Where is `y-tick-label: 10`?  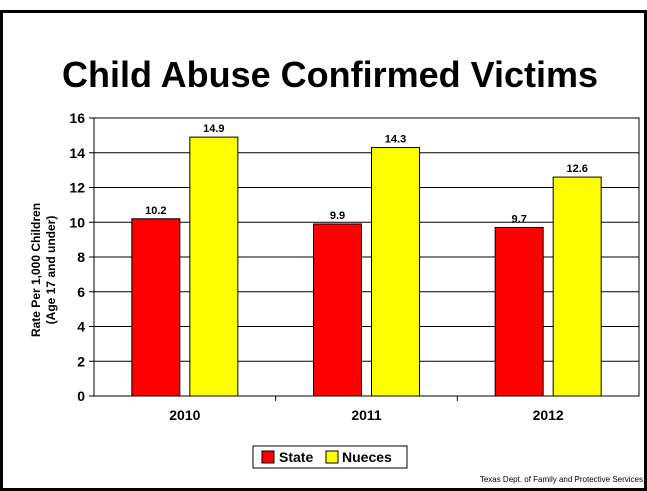
y-tick-label: 10 is located at coordinates (77, 222).